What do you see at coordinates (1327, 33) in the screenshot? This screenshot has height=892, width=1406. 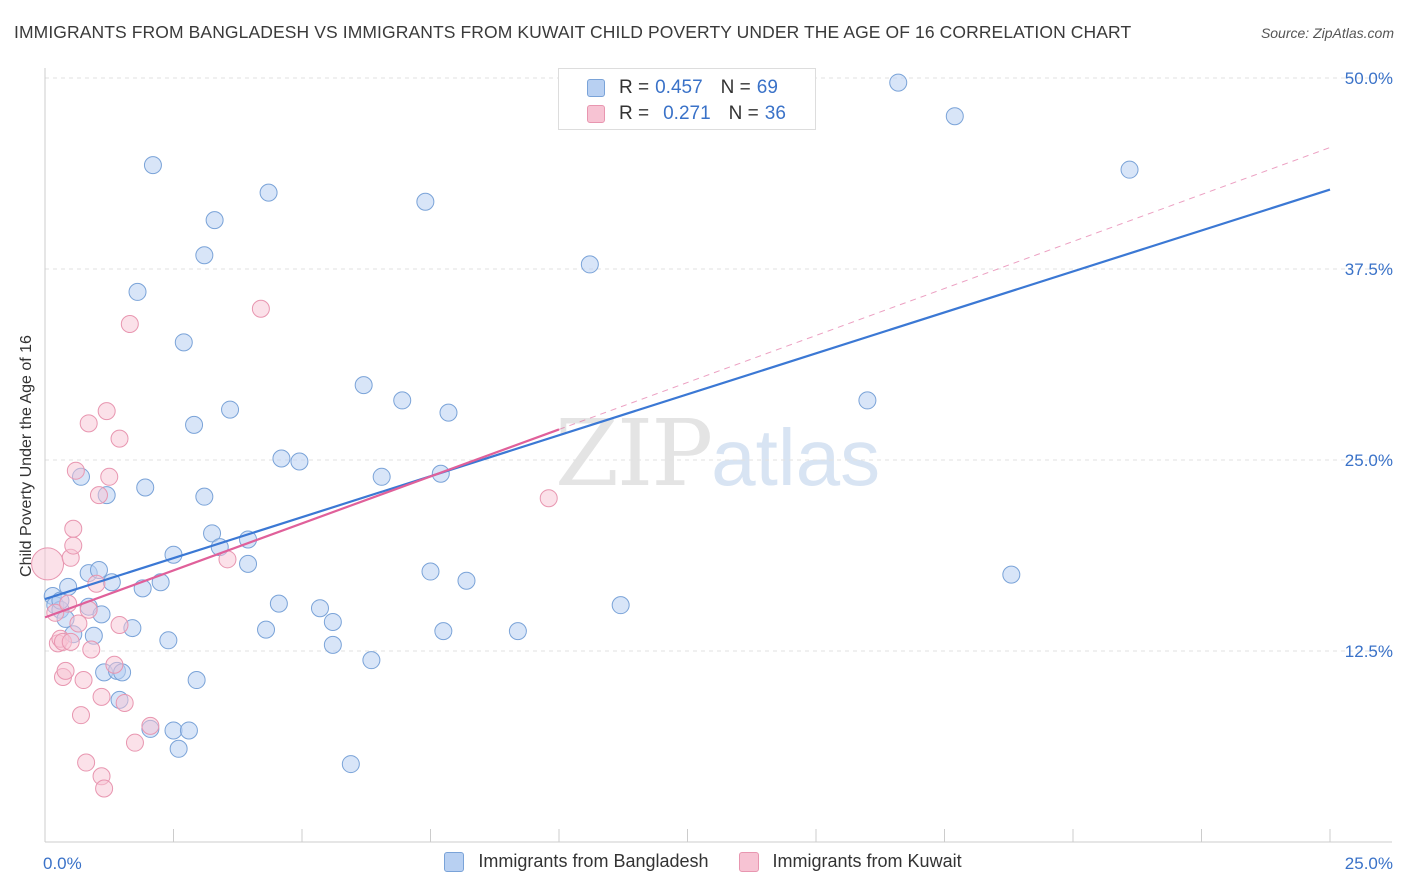 I see `source-label: Source: ZipAtlas.com` at bounding box center [1327, 33].